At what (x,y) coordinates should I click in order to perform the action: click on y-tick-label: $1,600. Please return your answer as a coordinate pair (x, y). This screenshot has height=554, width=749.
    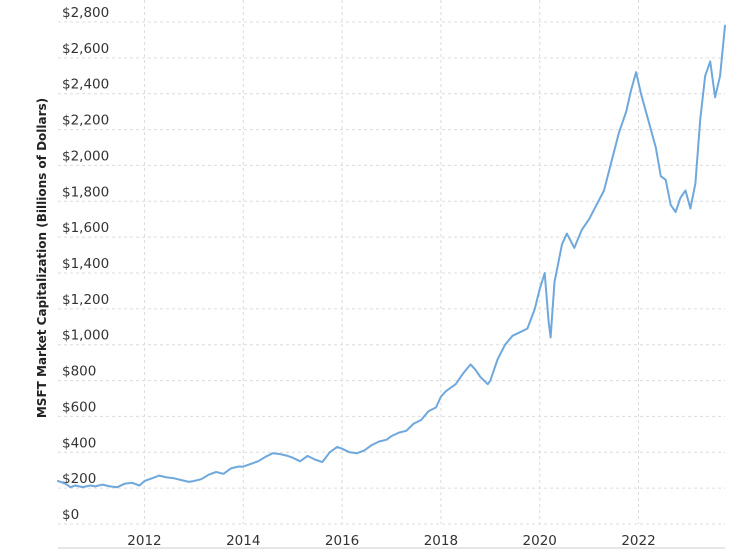
    Looking at the image, I should click on (85, 228).